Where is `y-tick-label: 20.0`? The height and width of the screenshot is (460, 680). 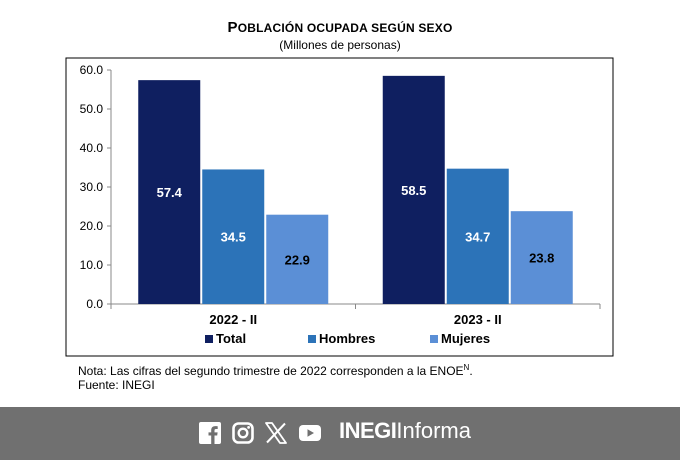
y-tick-label: 20.0 is located at coordinates (92, 226).